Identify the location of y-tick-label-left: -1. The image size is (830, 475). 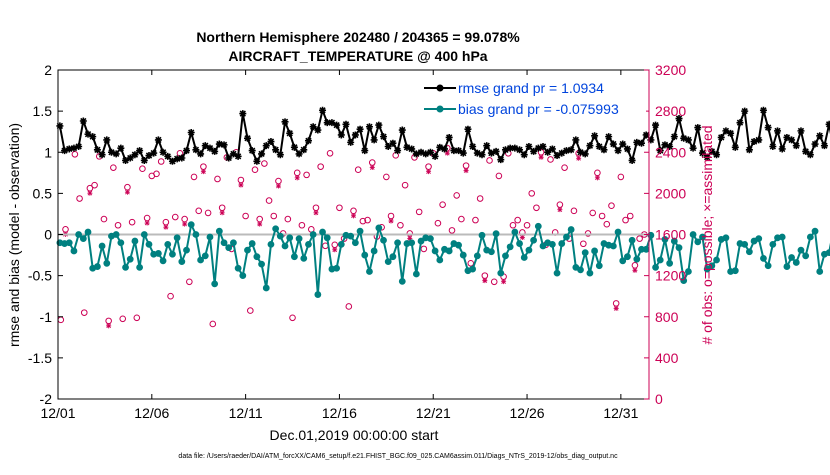
(46, 317).